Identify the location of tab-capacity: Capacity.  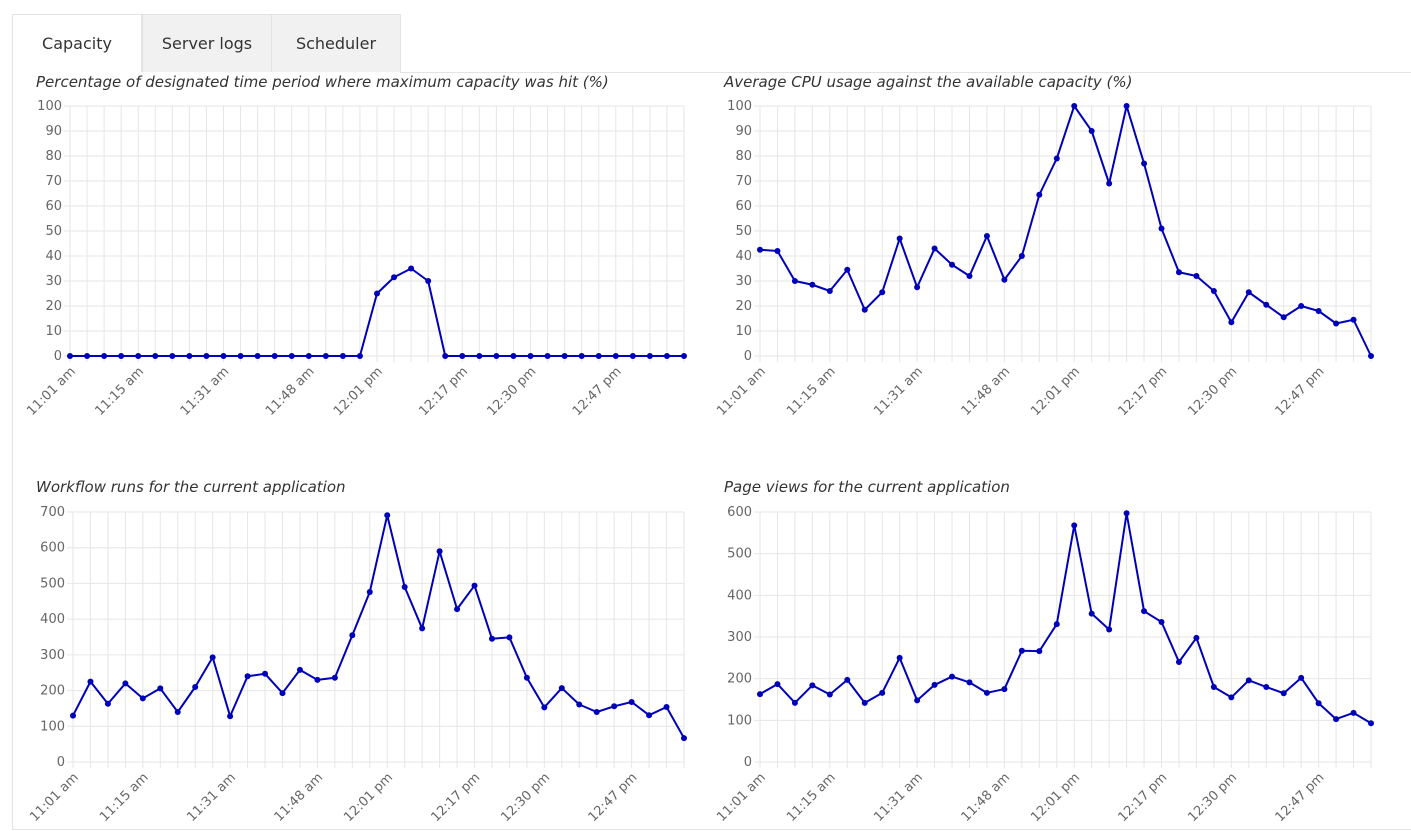
(77, 43).